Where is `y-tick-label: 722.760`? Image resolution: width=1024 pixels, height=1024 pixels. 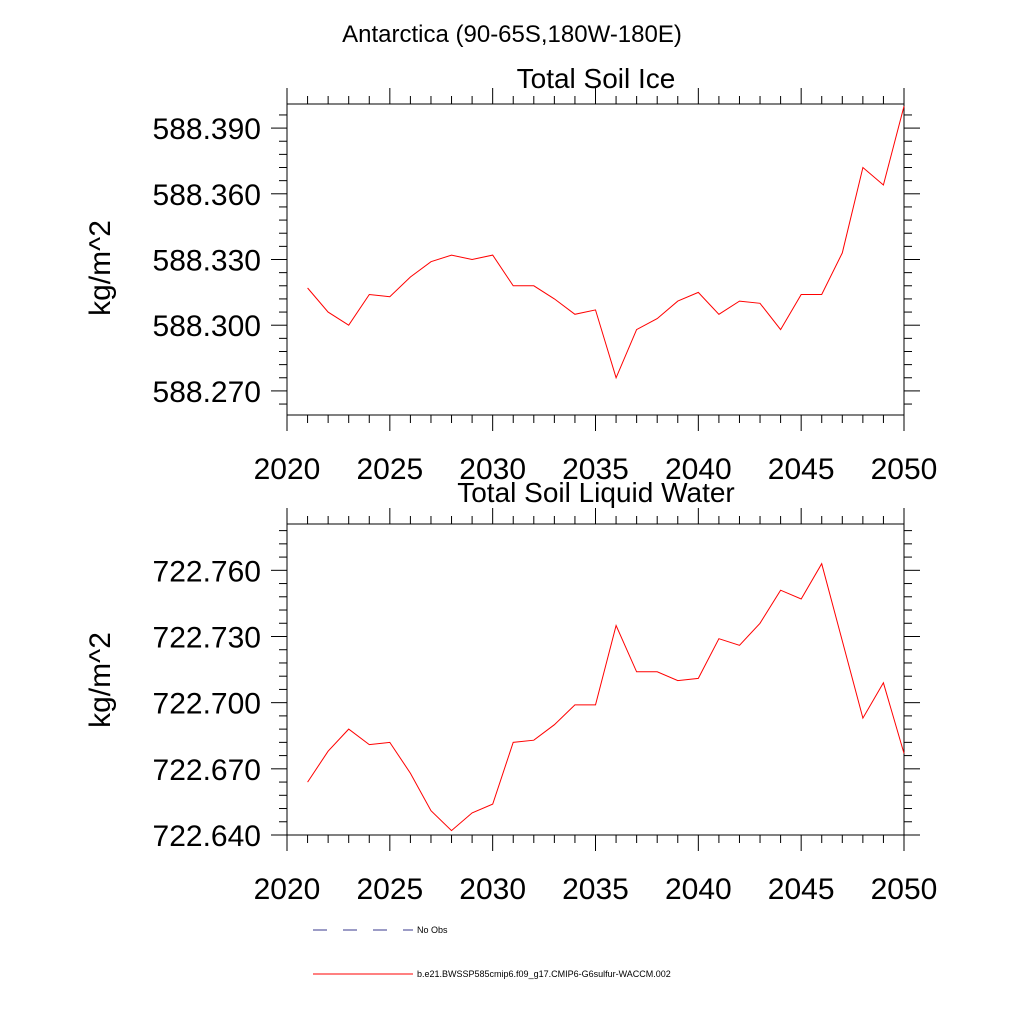 y-tick-label: 722.760 is located at coordinates (207, 571).